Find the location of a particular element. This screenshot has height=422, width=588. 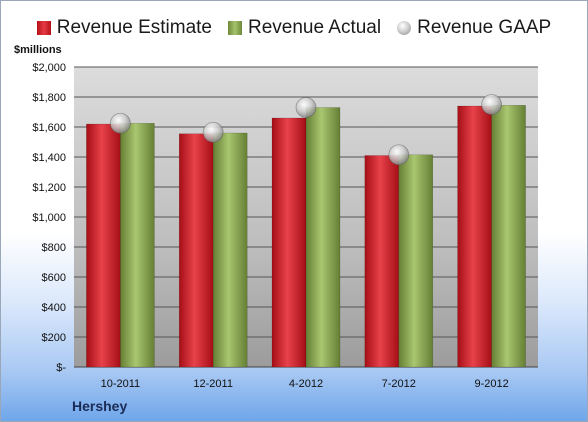

legend-item-estimate: Revenue Estimate is located at coordinates (124, 28).